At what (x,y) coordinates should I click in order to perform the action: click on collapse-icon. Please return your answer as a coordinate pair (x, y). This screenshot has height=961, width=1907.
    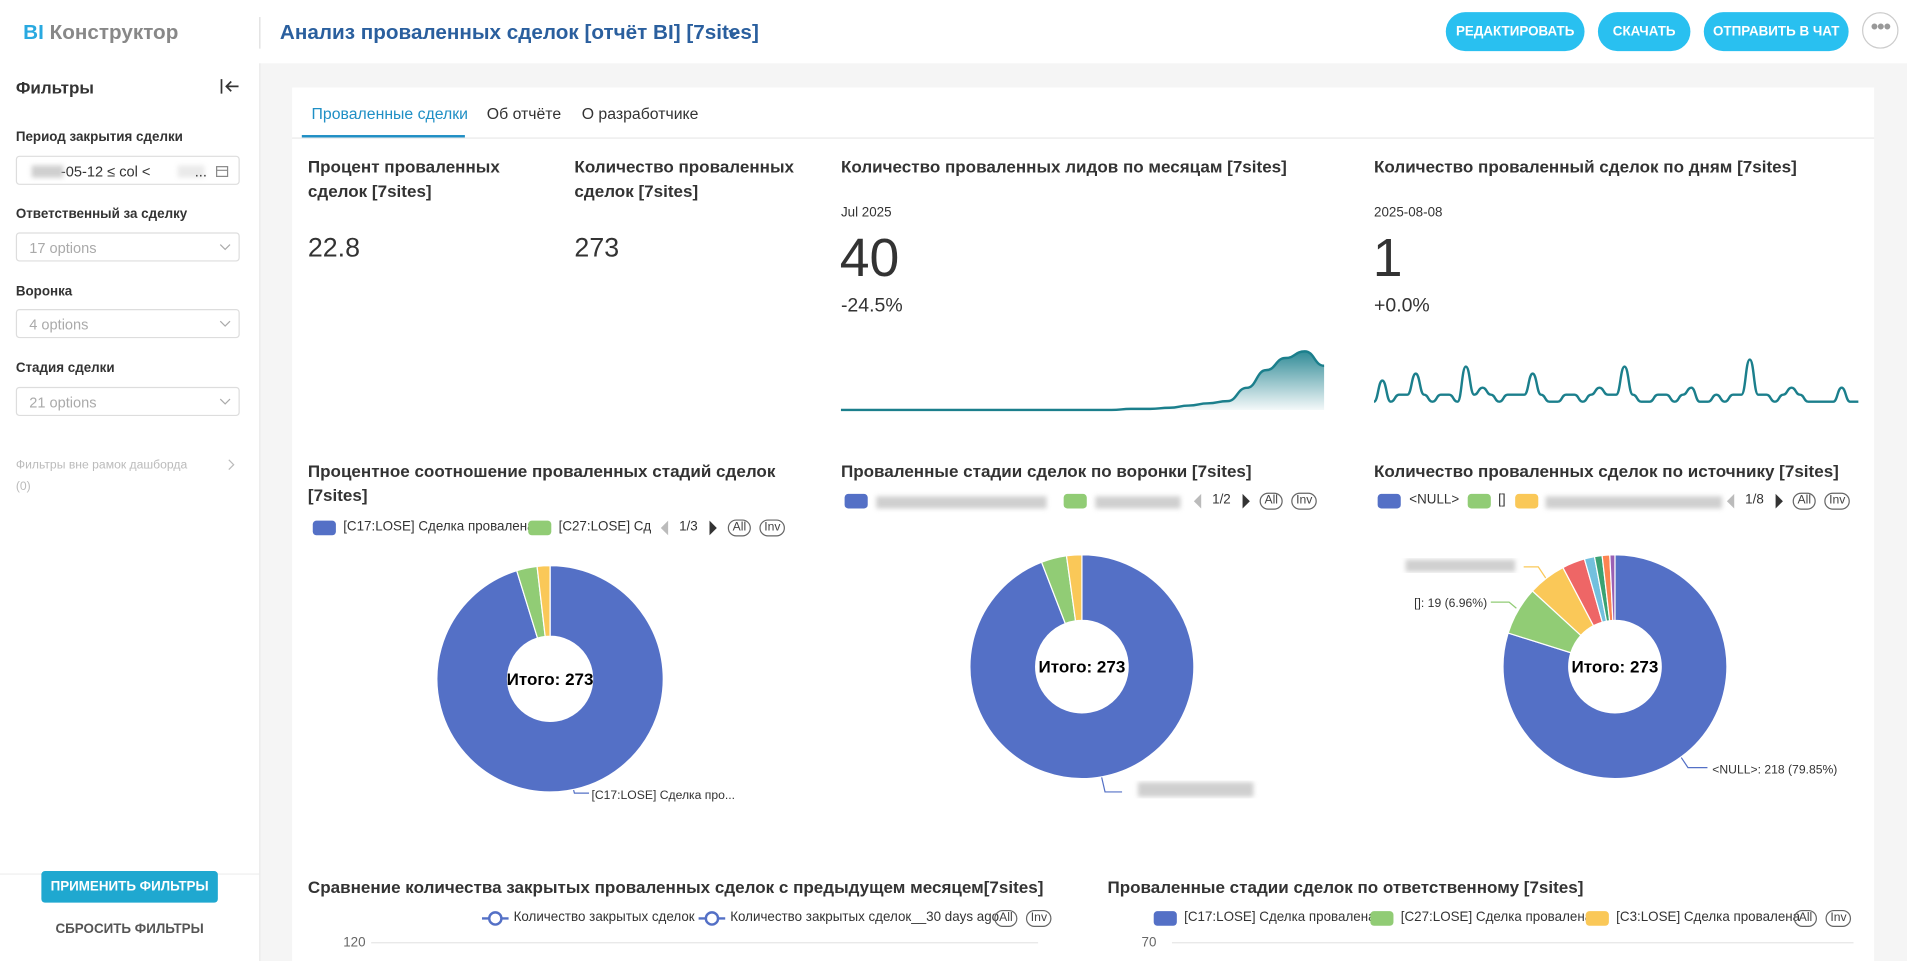
    Looking at the image, I should click on (229, 86).